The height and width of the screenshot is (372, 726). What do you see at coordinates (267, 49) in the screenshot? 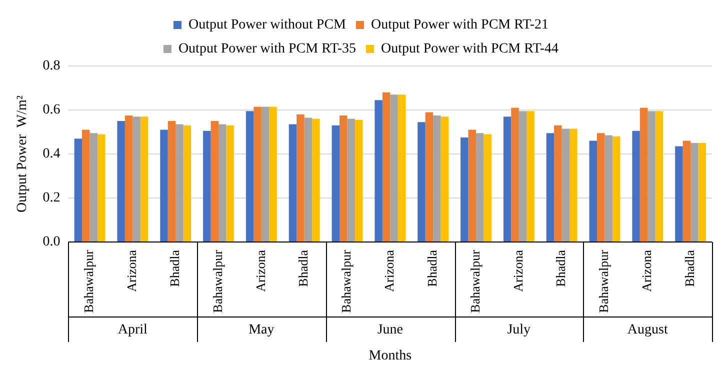
I see `legend-label: Output Power with PCM RT-35` at bounding box center [267, 49].